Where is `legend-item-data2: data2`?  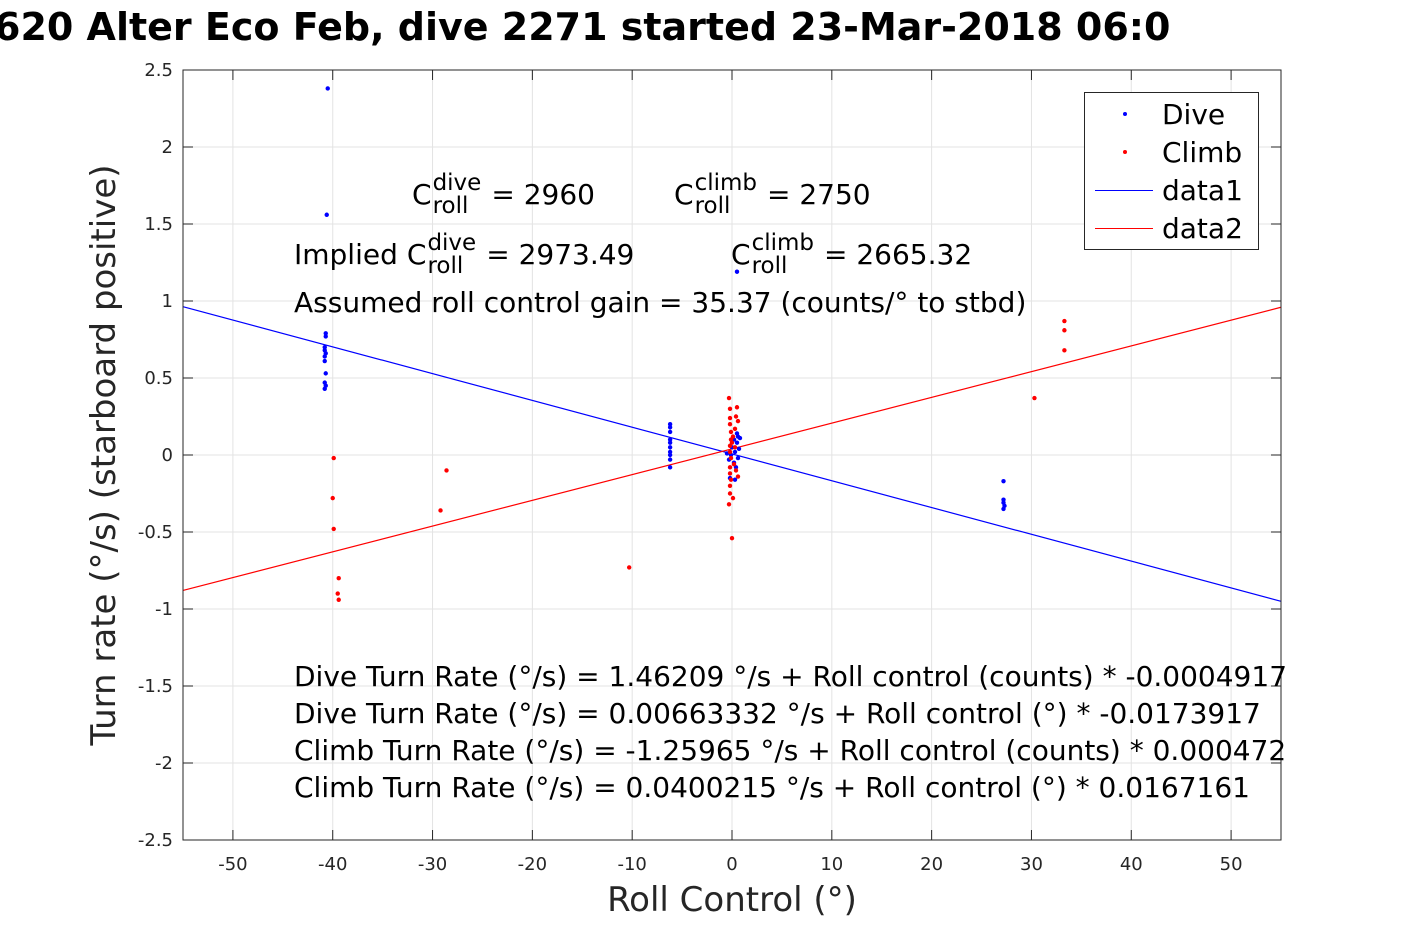 legend-item-data2: data2 is located at coordinates (1172, 229).